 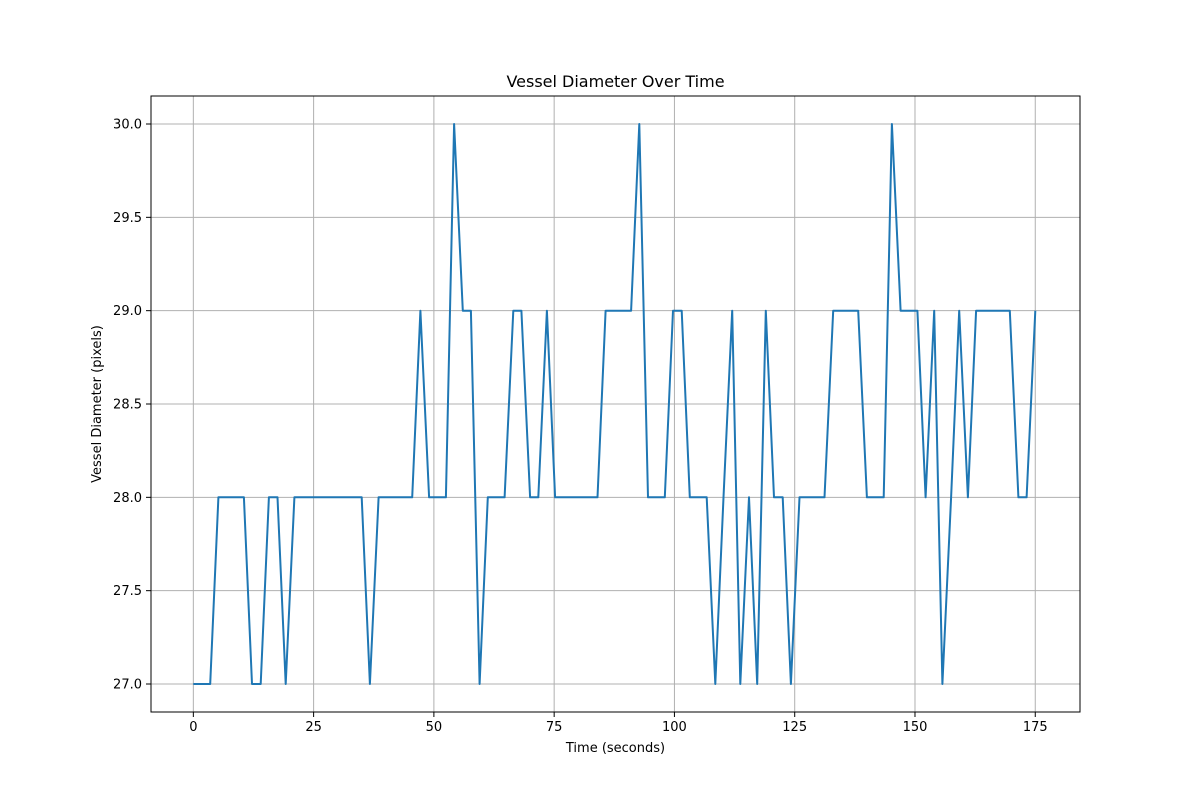 I want to click on chart-title: Vessel Diameter Over Time, so click(x=615, y=81).